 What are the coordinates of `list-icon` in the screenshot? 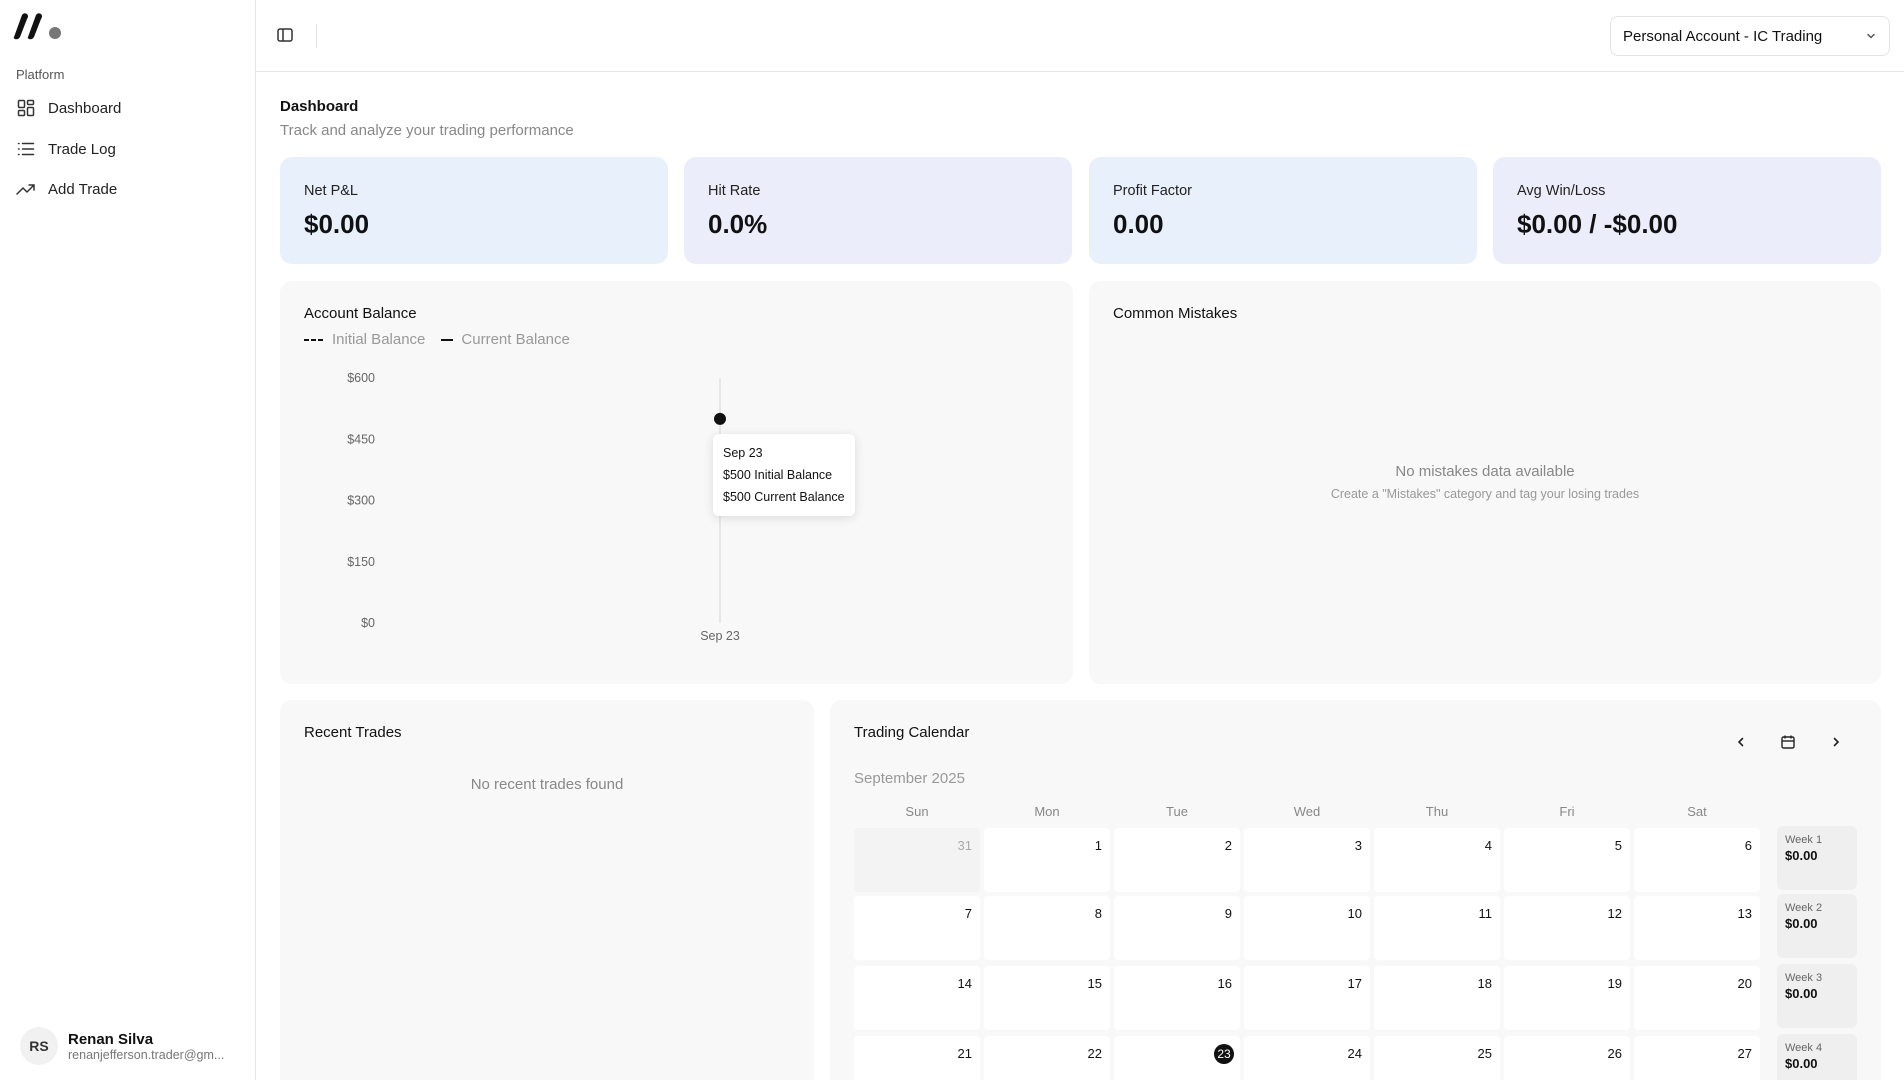 It's located at (26, 149).